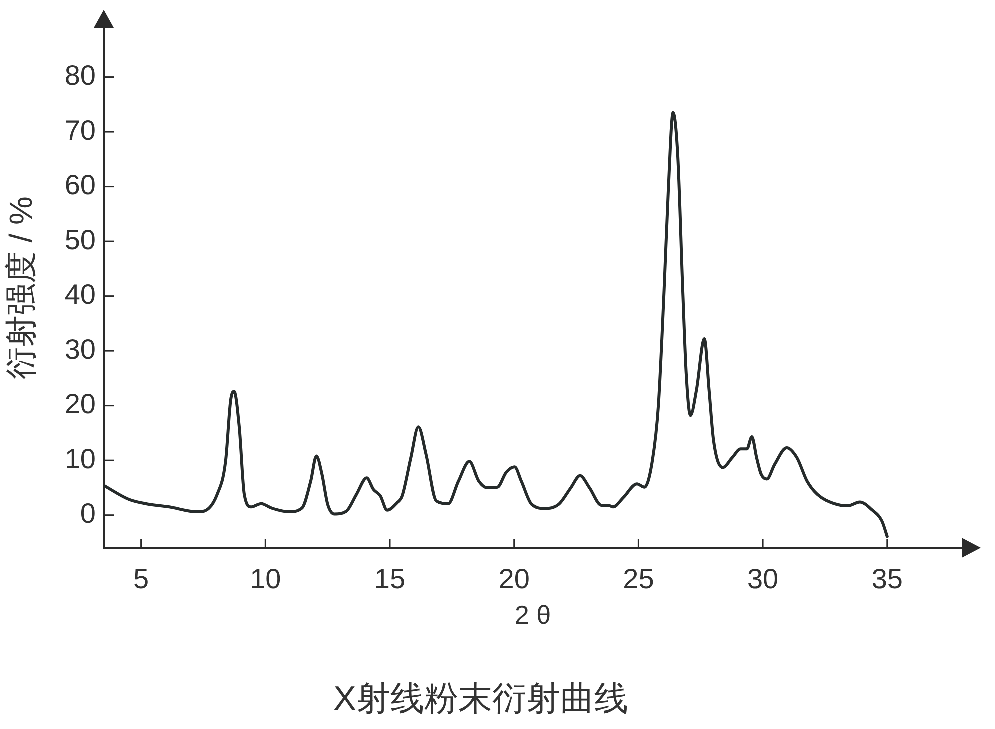  What do you see at coordinates (80, 349) in the screenshot?
I see `y-tick-label: 30` at bounding box center [80, 349].